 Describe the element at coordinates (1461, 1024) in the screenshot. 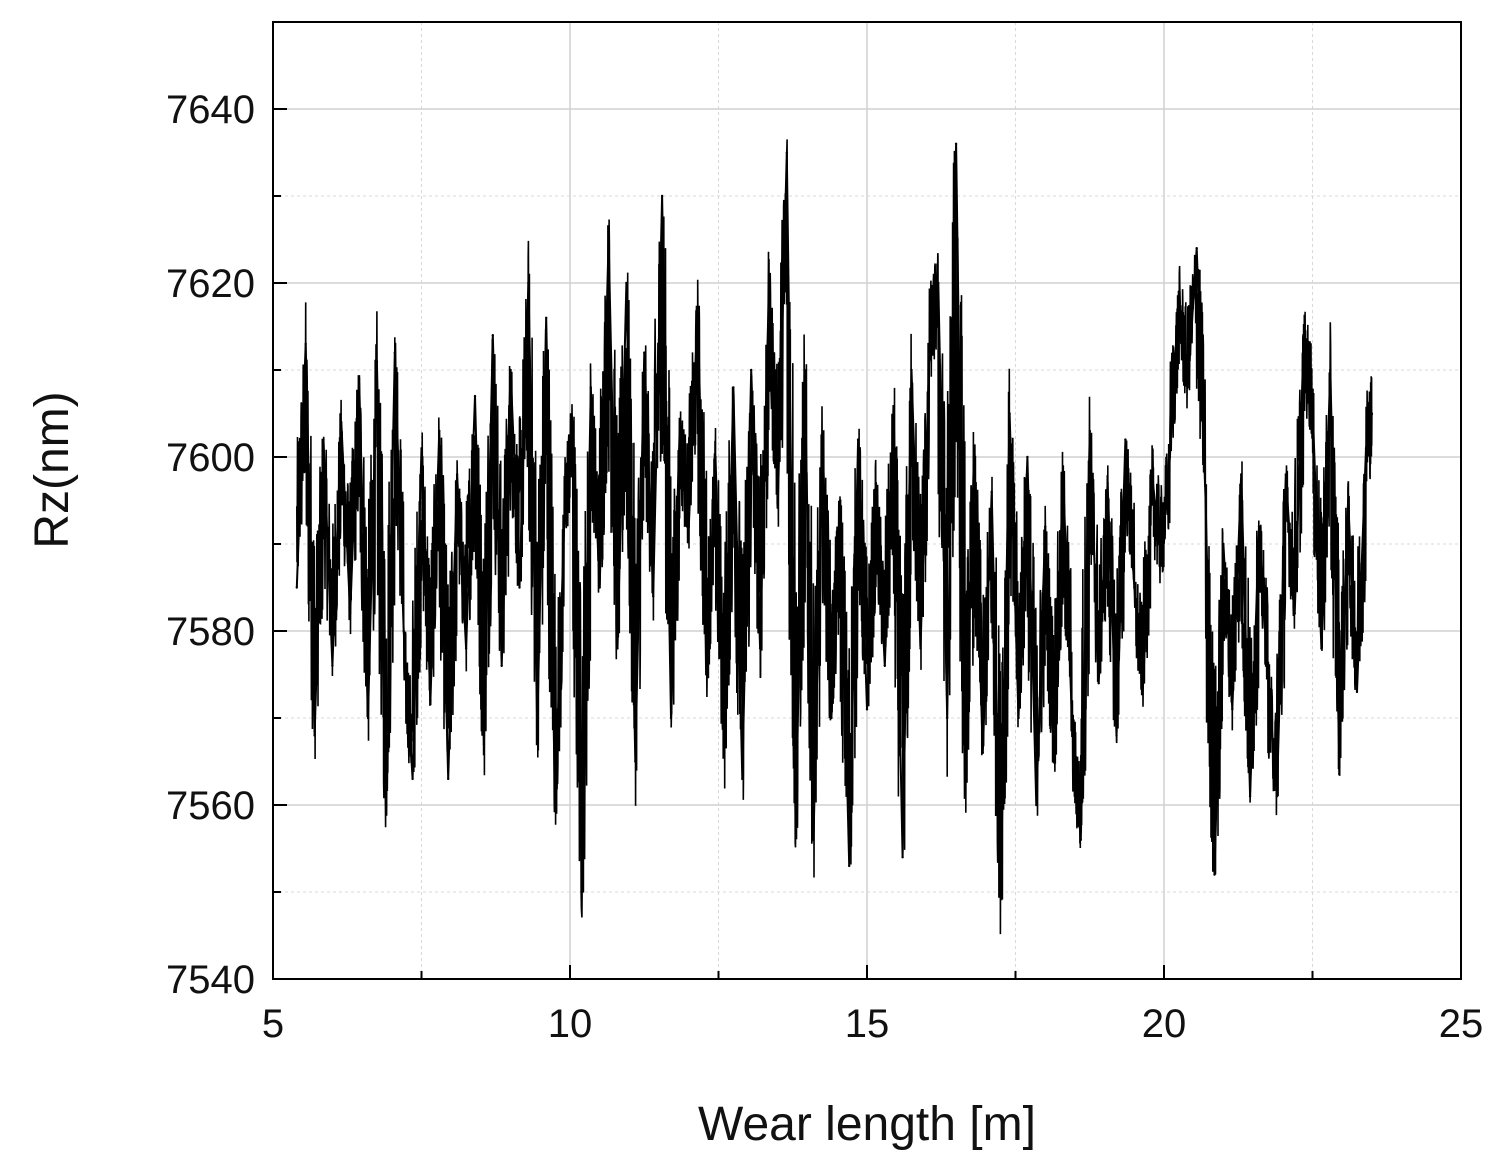

I see `x-tick-label: 25` at that location.